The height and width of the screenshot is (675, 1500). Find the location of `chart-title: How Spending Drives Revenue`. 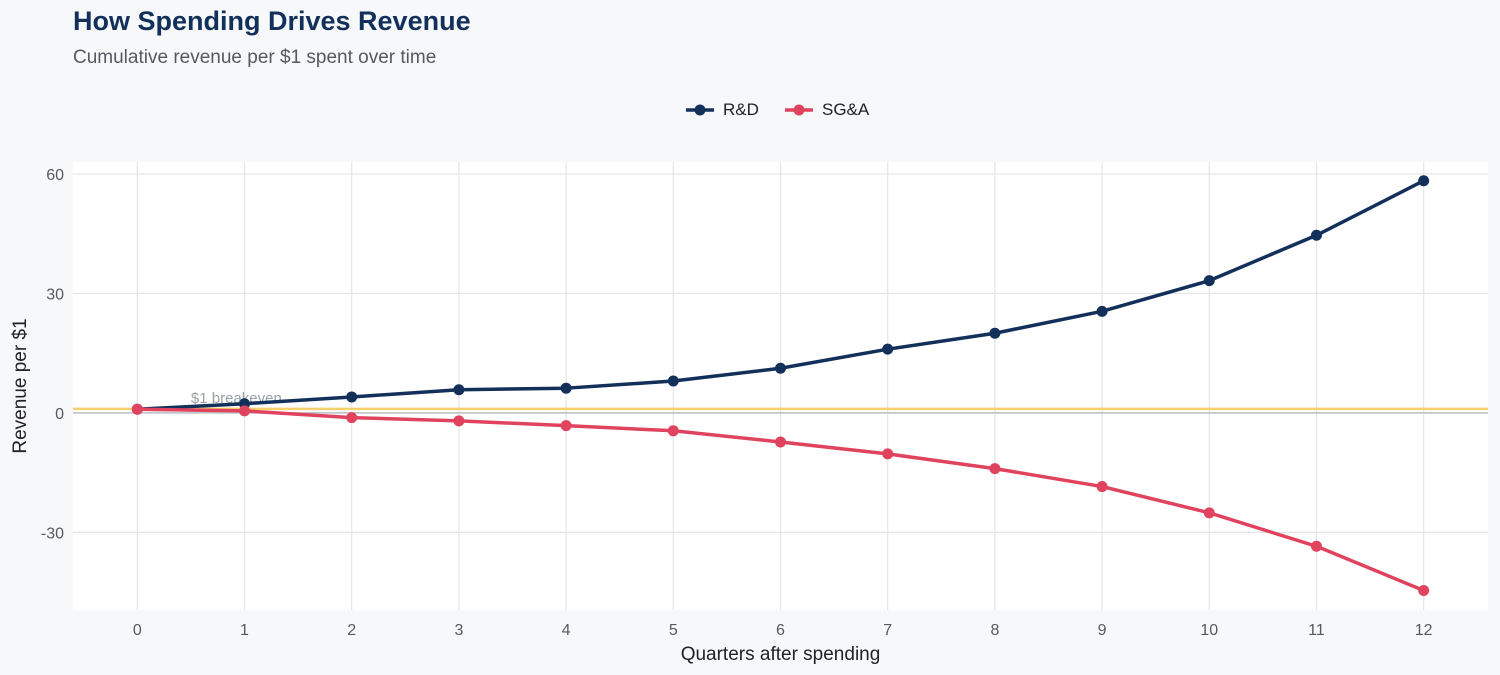

chart-title: How Spending Drives Revenue is located at coordinates (272, 21).